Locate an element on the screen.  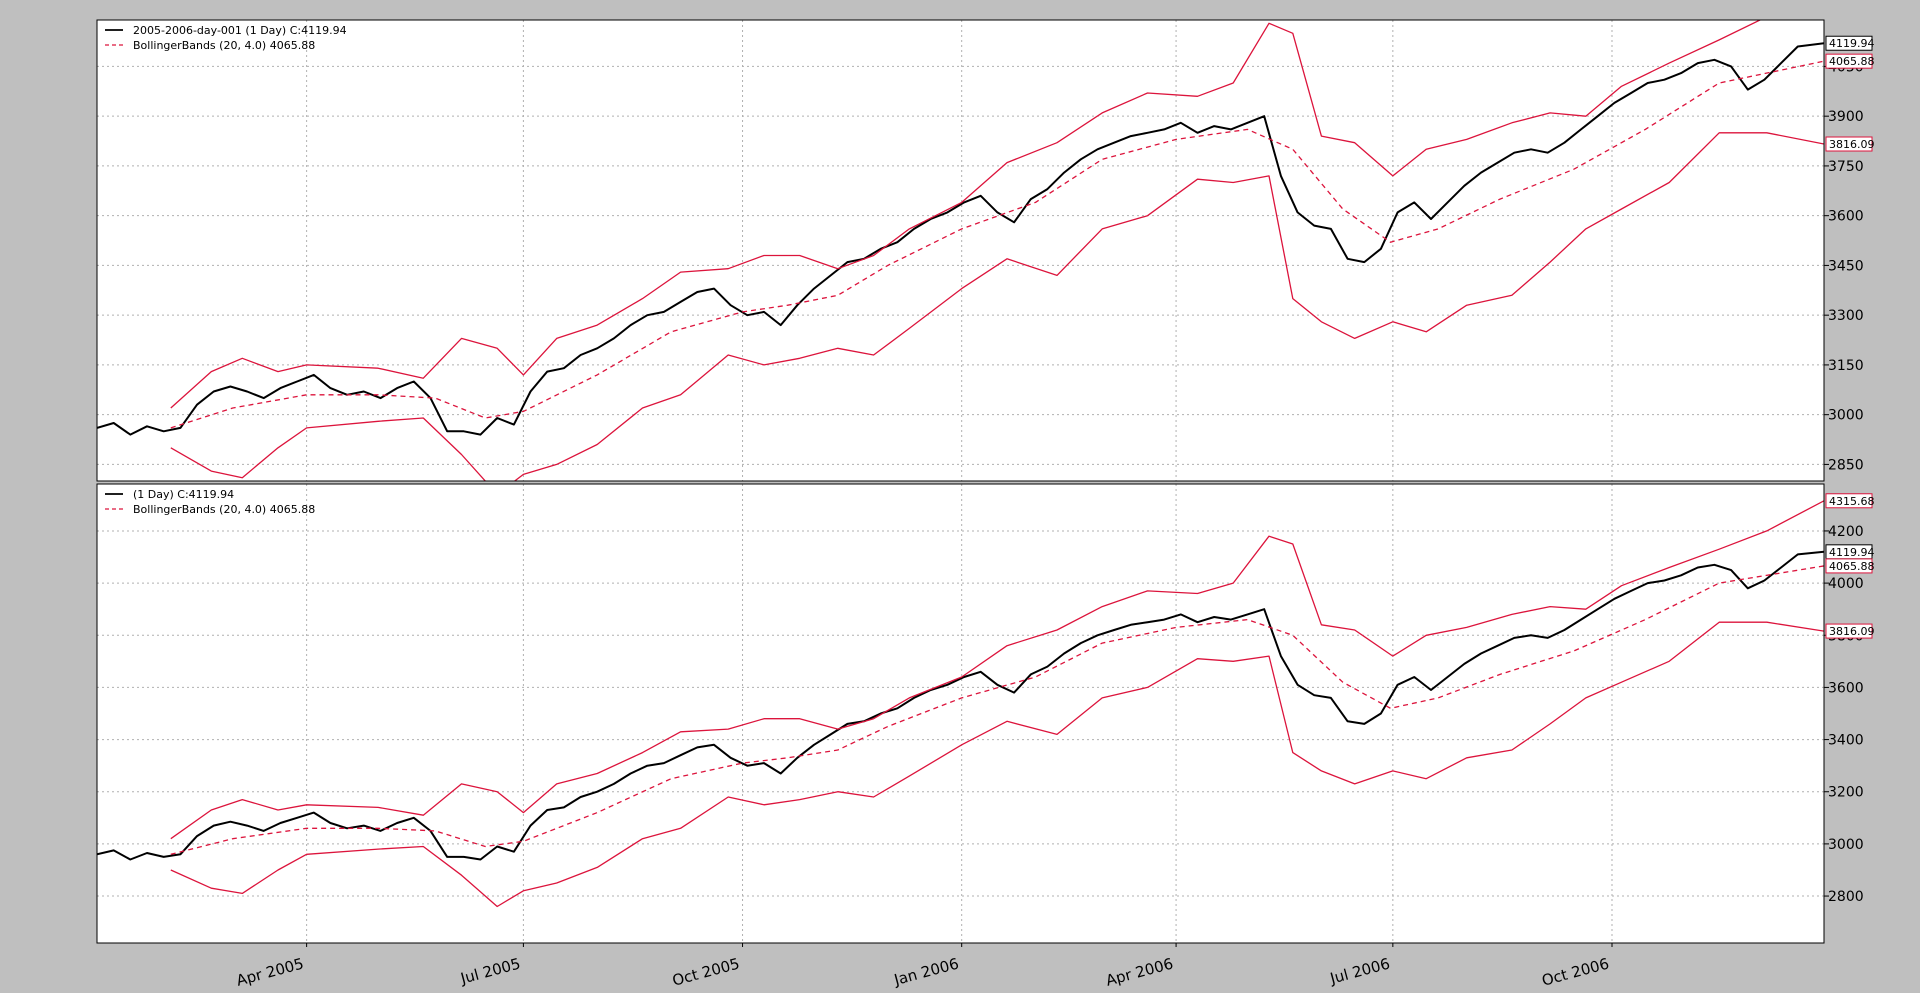
y-tick-label: 3750 is located at coordinates (1846, 167).